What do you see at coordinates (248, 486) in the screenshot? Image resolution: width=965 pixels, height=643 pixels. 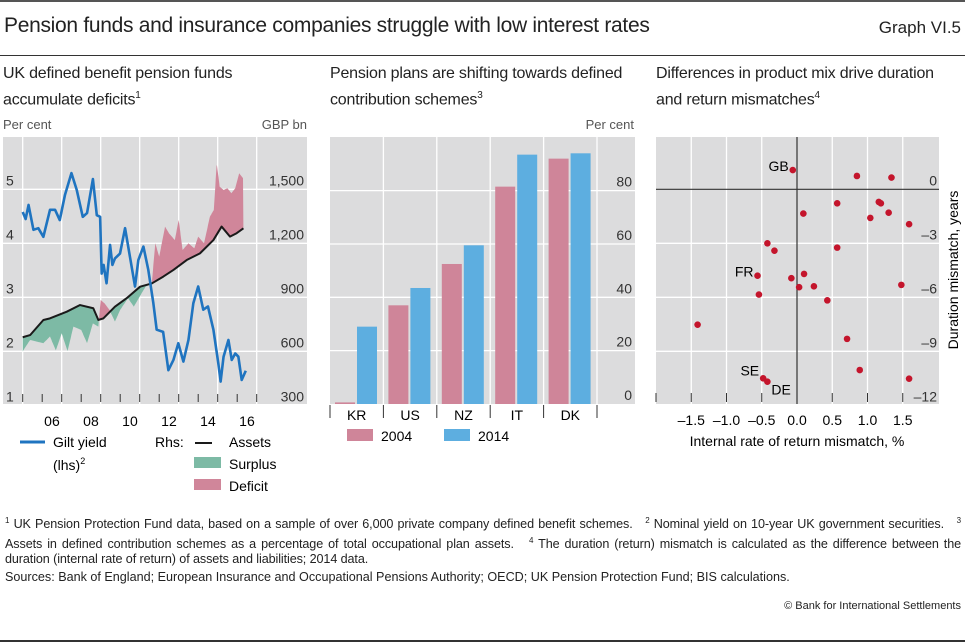 I see `deficit-legend-label: Deficit` at bounding box center [248, 486].